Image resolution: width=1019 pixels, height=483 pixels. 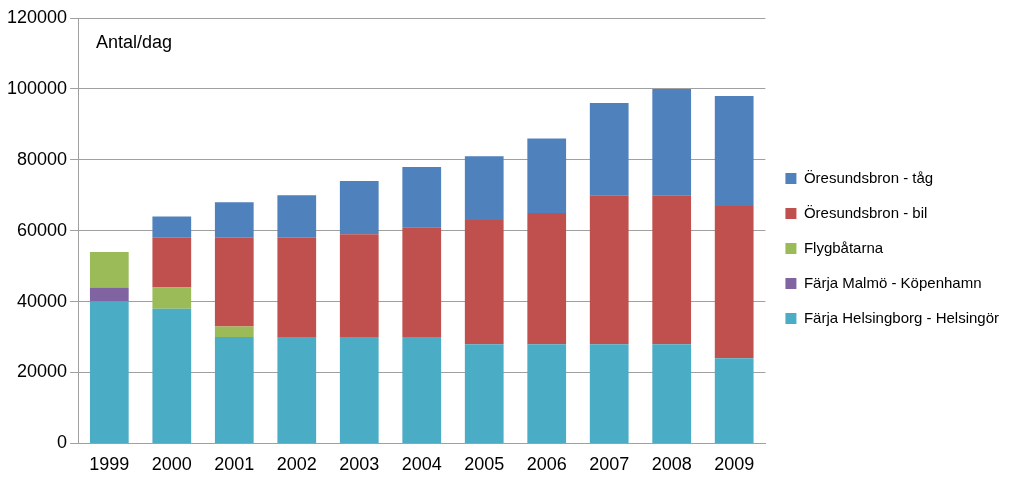 I want to click on y-tick-label: 100000, so click(x=37, y=87).